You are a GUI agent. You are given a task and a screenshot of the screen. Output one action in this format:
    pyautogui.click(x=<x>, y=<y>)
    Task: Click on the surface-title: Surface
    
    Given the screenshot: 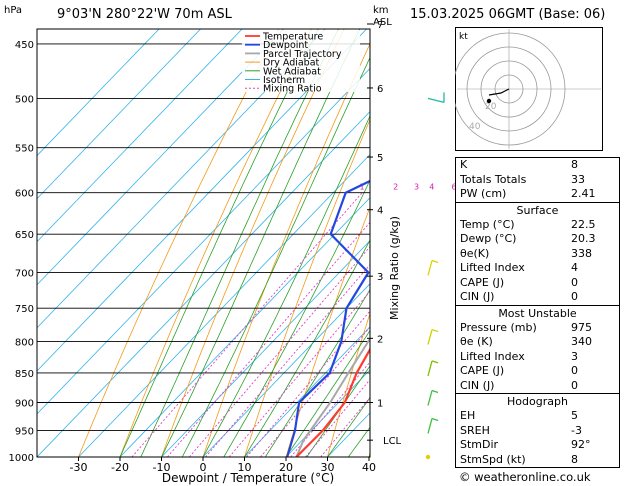 What is the action you would take?
    pyautogui.click(x=537, y=210)
    